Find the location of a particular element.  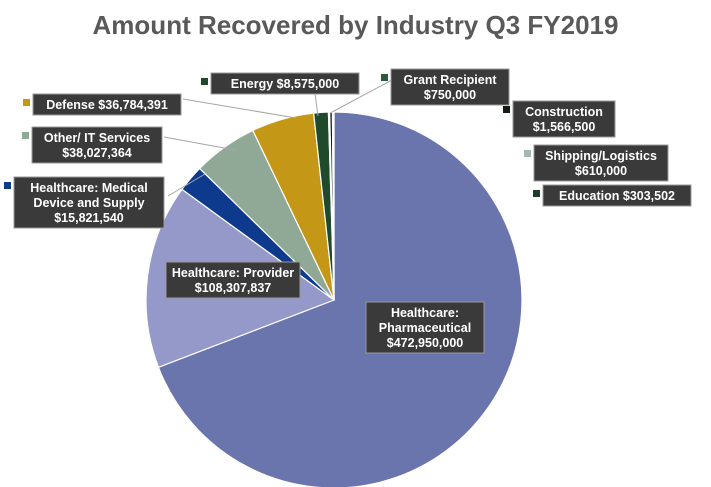

data-label-text: Shipping/Logistics is located at coordinates (601, 156).